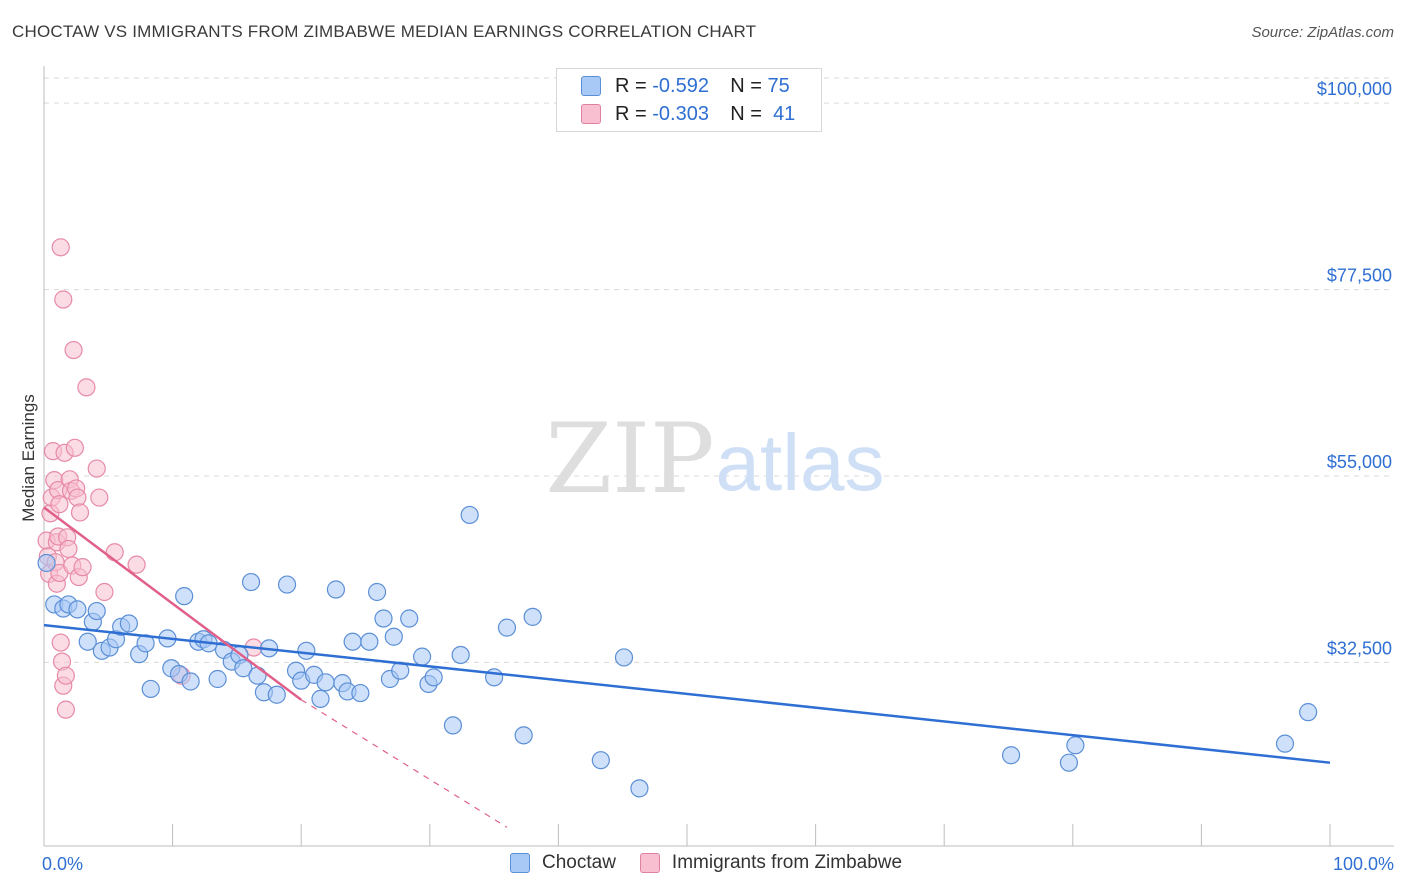 The height and width of the screenshot is (892, 1406). I want to click on x-tick-label: 100.0%, so click(1363, 864).